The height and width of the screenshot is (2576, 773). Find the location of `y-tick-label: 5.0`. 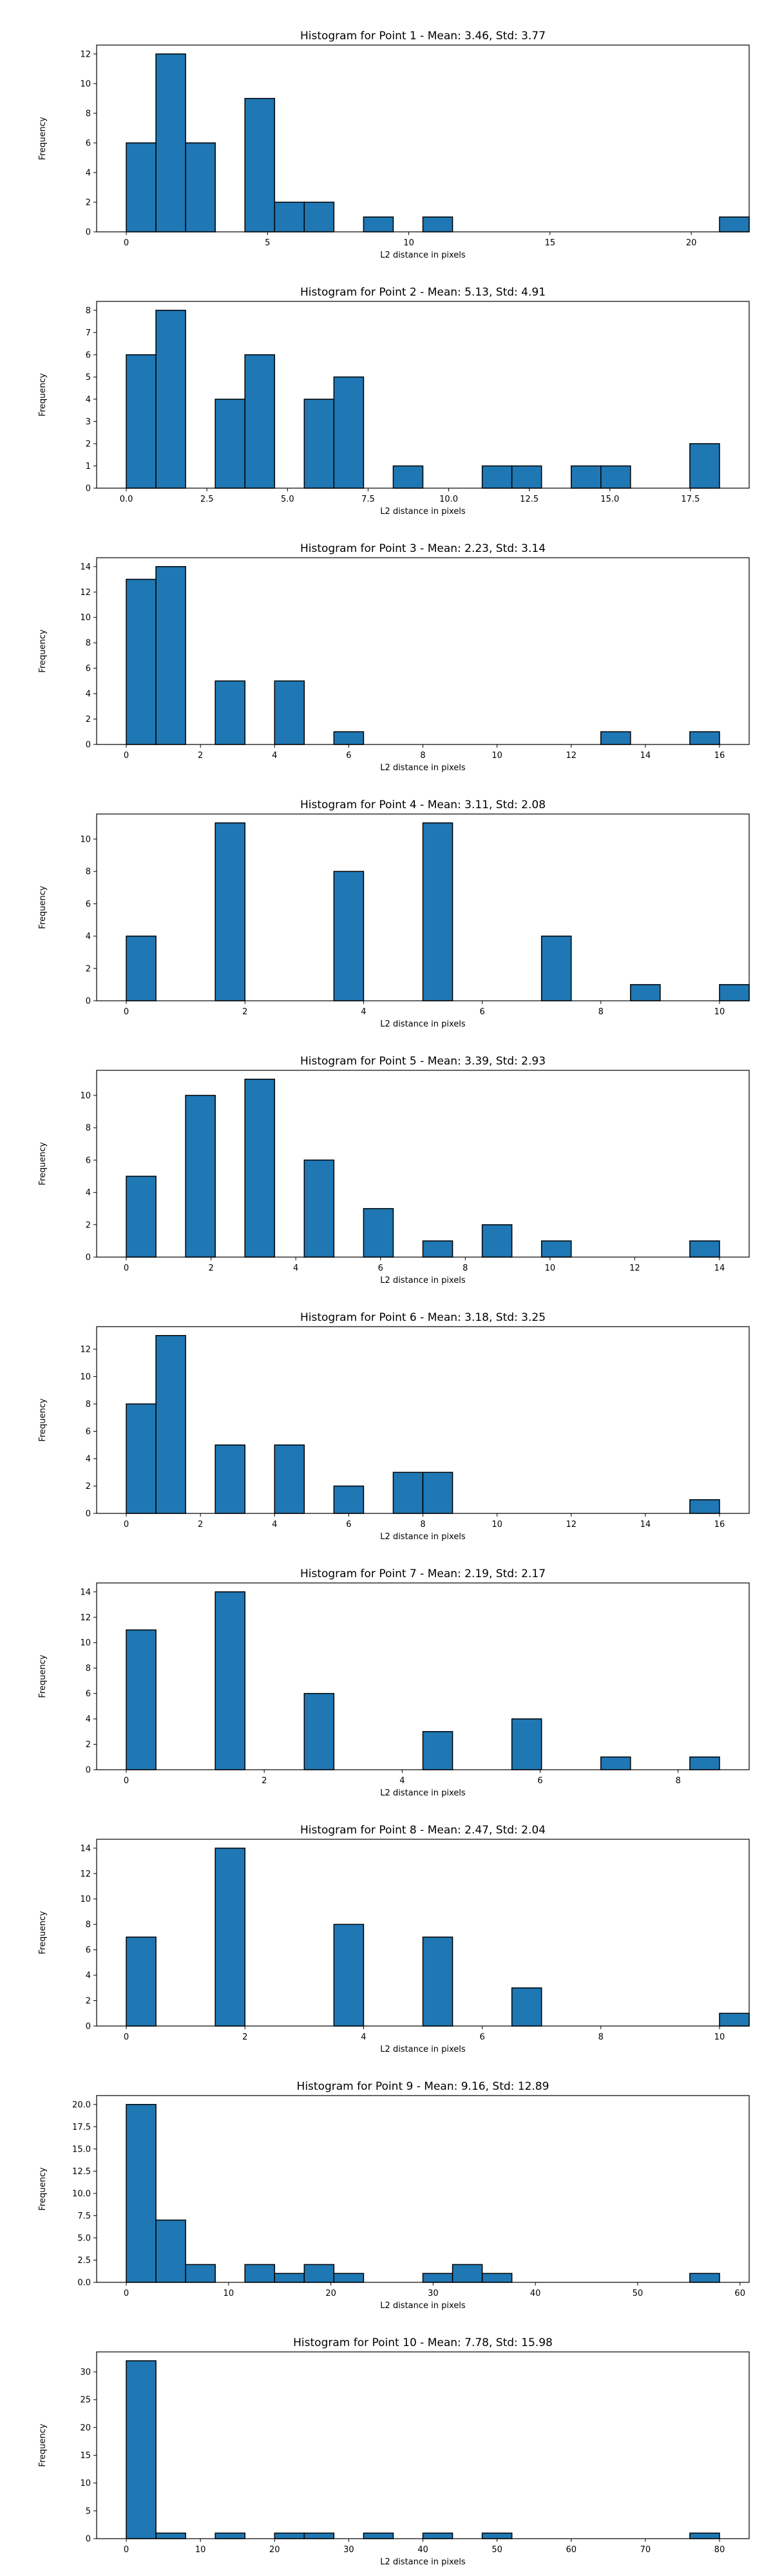

y-tick-label: 5.0 is located at coordinates (84, 2238).